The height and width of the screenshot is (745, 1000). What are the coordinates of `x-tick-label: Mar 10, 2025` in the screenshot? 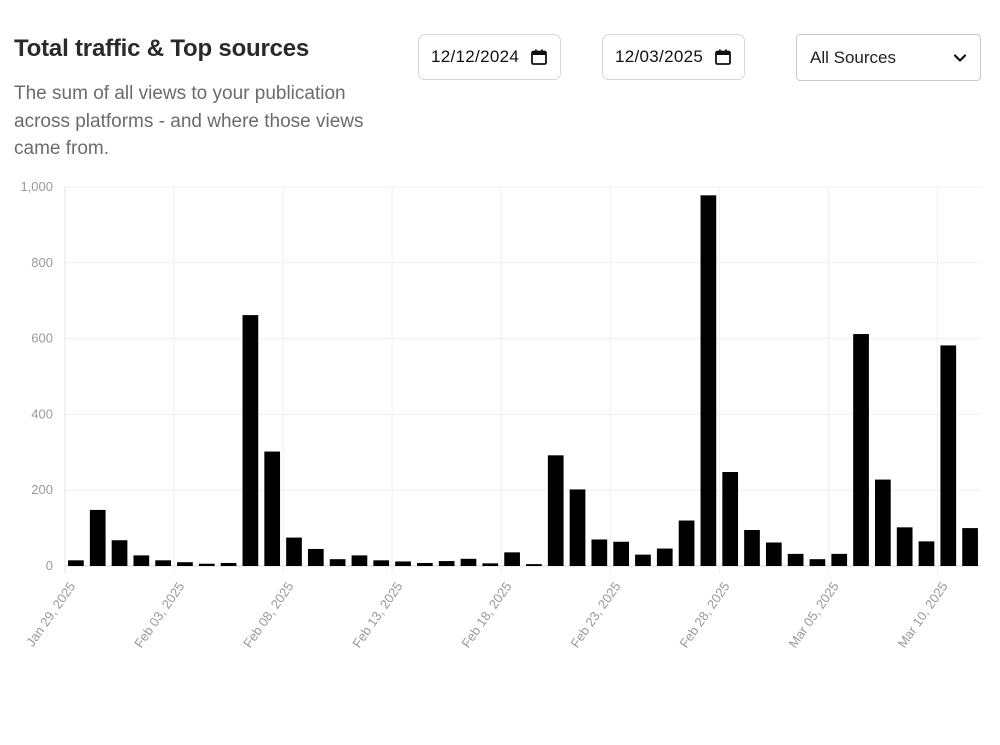 It's located at (923, 614).